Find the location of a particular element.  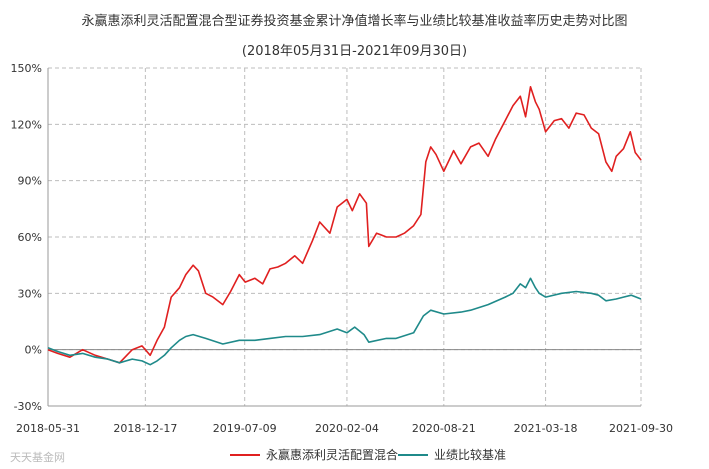

y-tick-label: 150% is located at coordinates (26, 68).